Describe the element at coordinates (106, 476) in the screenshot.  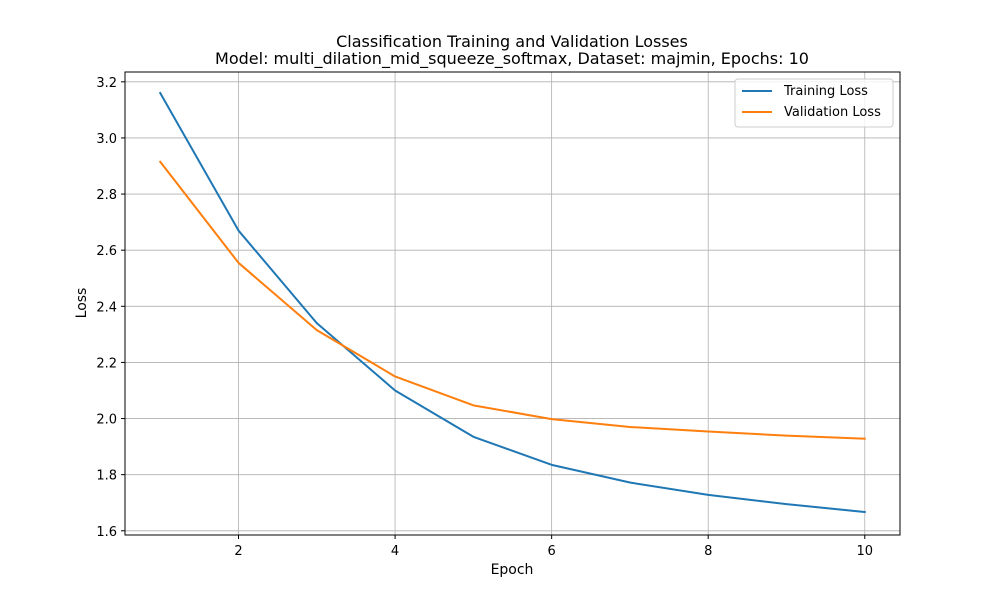
I see `y-tick-label: 1.8` at that location.